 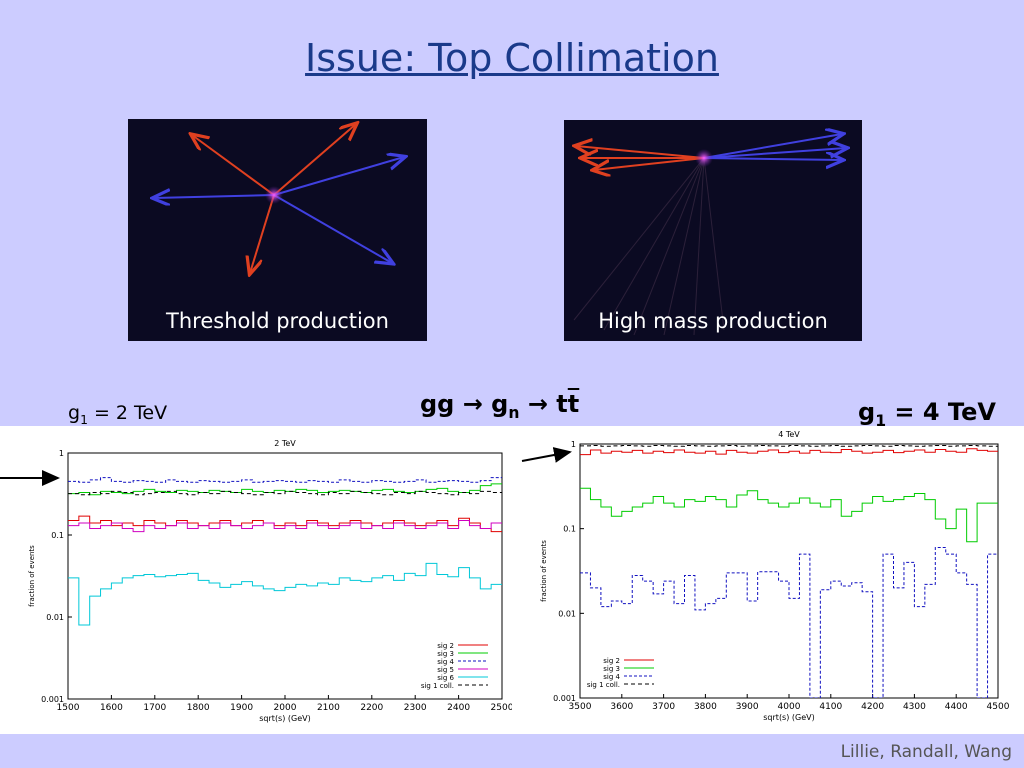 I want to click on left-mass-label: g1 = 2 TeV, so click(x=118, y=414).